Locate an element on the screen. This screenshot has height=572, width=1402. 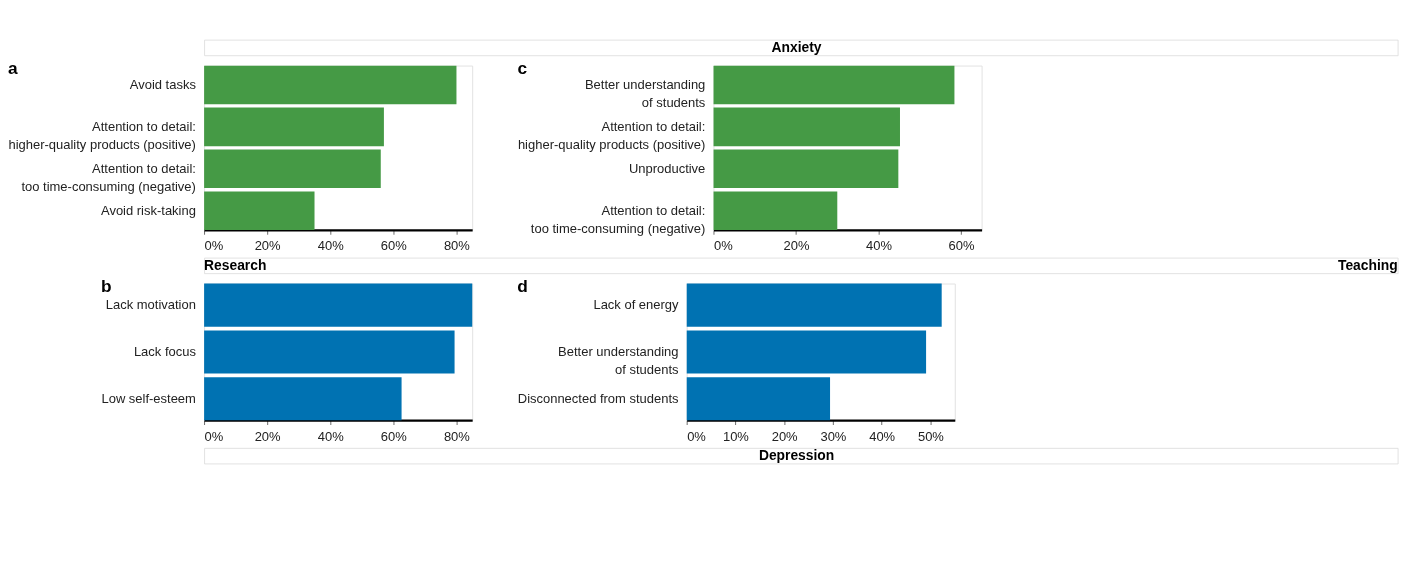
x-tick-label: 10% is located at coordinates (736, 436).